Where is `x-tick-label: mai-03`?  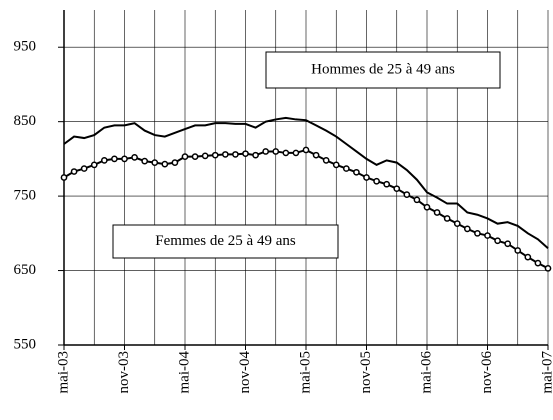
x-tick-label: mai-03 is located at coordinates (63, 372).